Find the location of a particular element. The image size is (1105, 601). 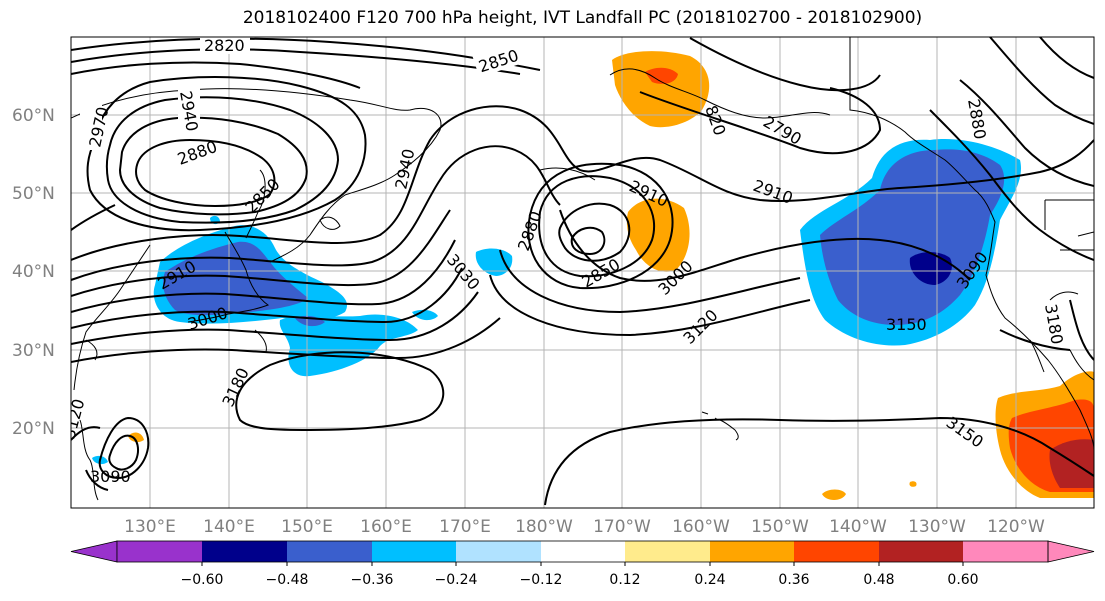

lon-label: 150°W is located at coordinates (780, 527).